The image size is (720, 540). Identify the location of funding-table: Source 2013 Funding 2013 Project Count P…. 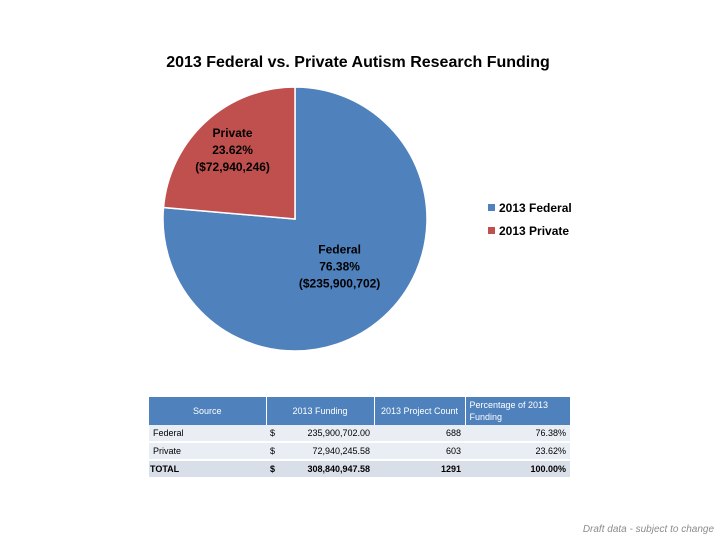
(360, 438).